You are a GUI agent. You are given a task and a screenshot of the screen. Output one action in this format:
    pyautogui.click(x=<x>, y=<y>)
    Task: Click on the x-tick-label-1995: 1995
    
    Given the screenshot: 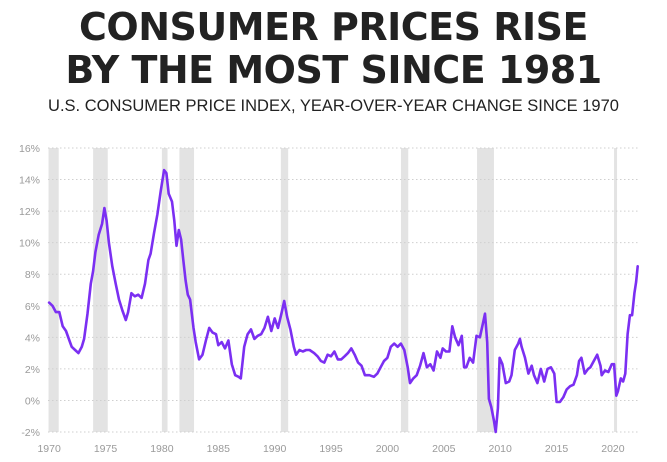 What is the action you would take?
    pyautogui.click(x=331, y=449)
    